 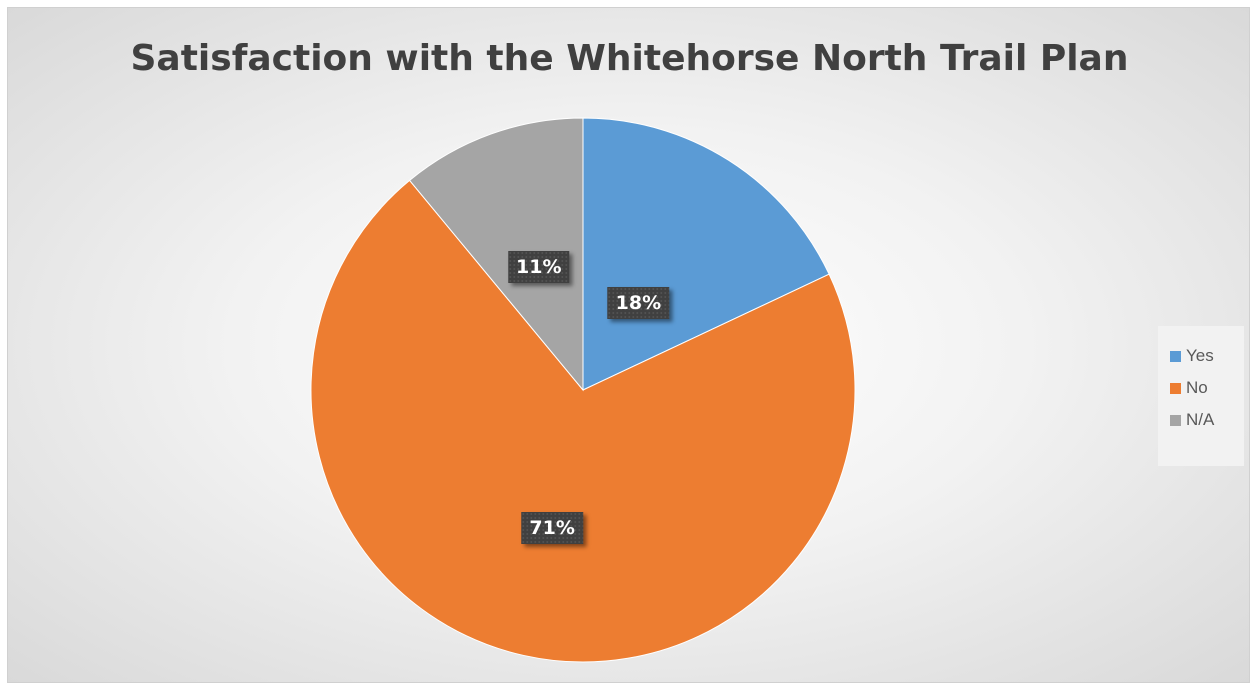 I want to click on legend-swatch-no, so click(x=1175, y=388).